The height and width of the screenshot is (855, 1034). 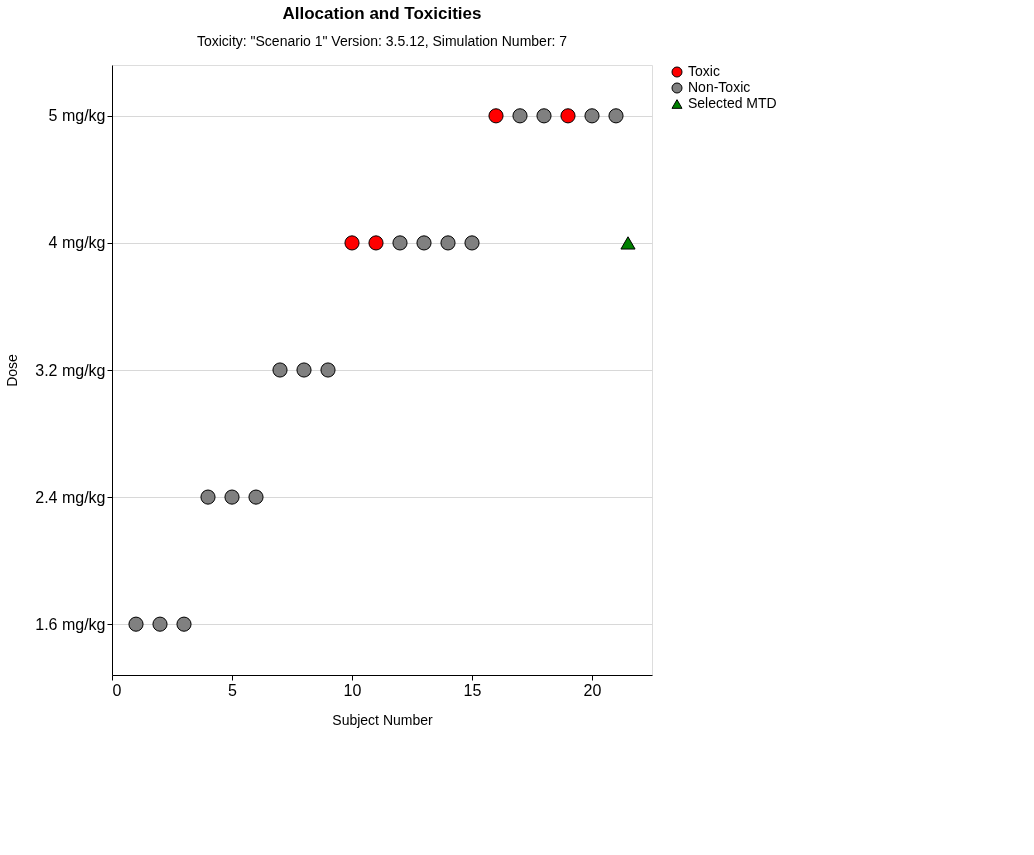 What do you see at coordinates (719, 87) in the screenshot?
I see `legend-label: Non-Toxic` at bounding box center [719, 87].